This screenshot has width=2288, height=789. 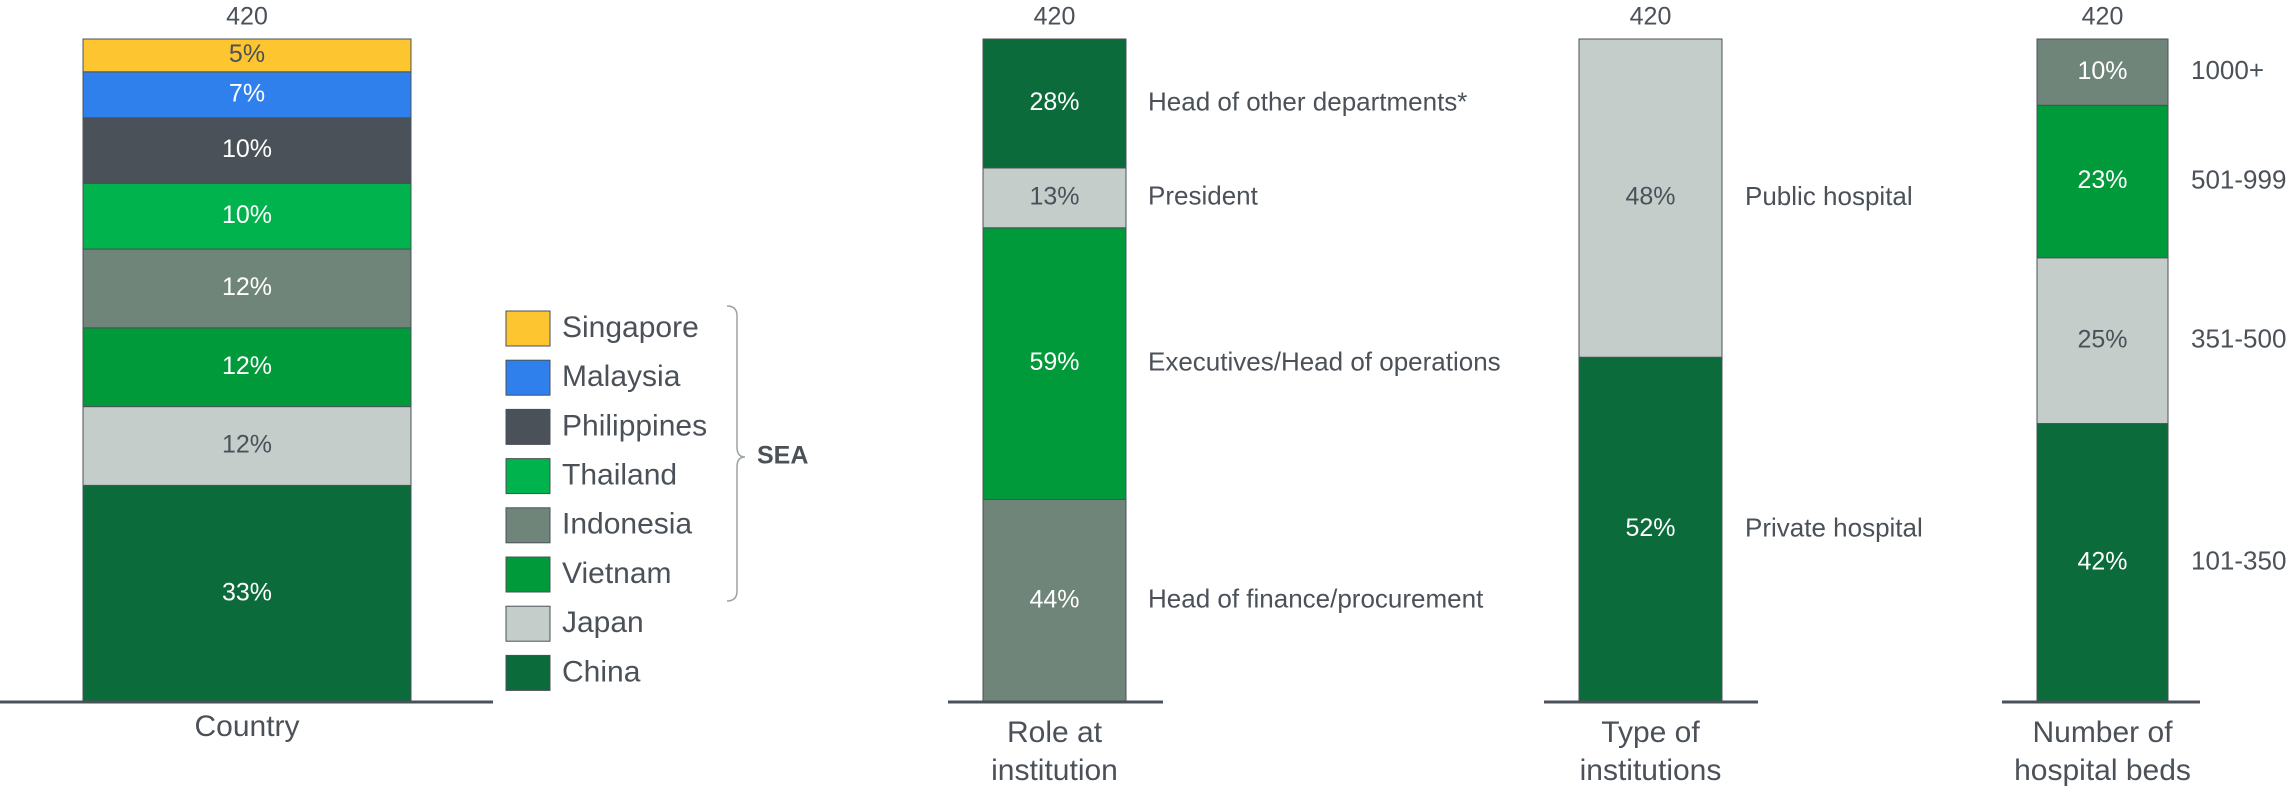 I want to click on value-label: 44%, so click(x=1054, y=599).